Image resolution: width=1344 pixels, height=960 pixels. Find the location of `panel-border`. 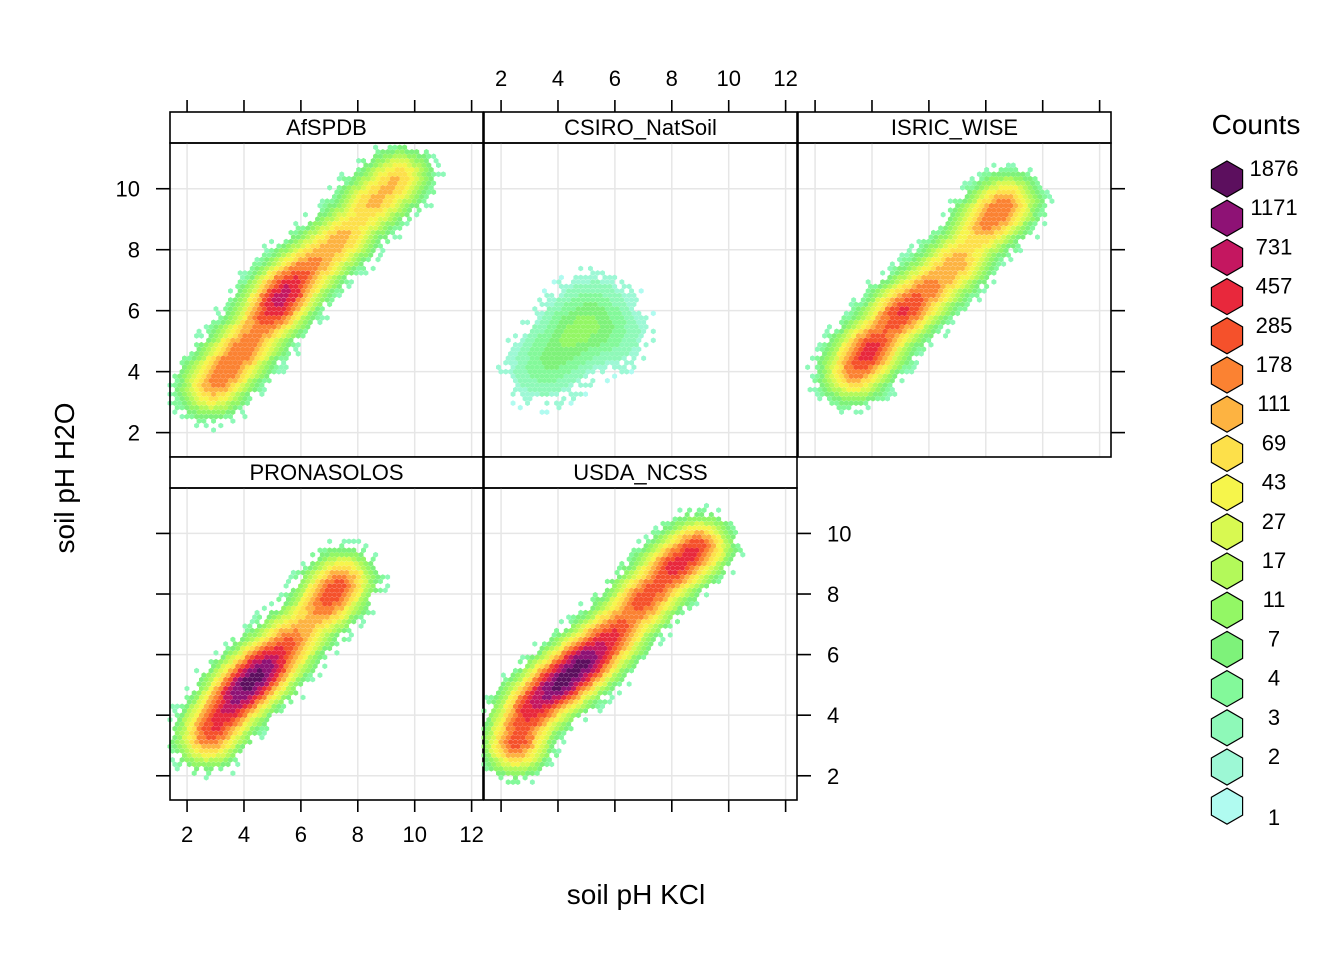

panel-border is located at coordinates (326, 644).